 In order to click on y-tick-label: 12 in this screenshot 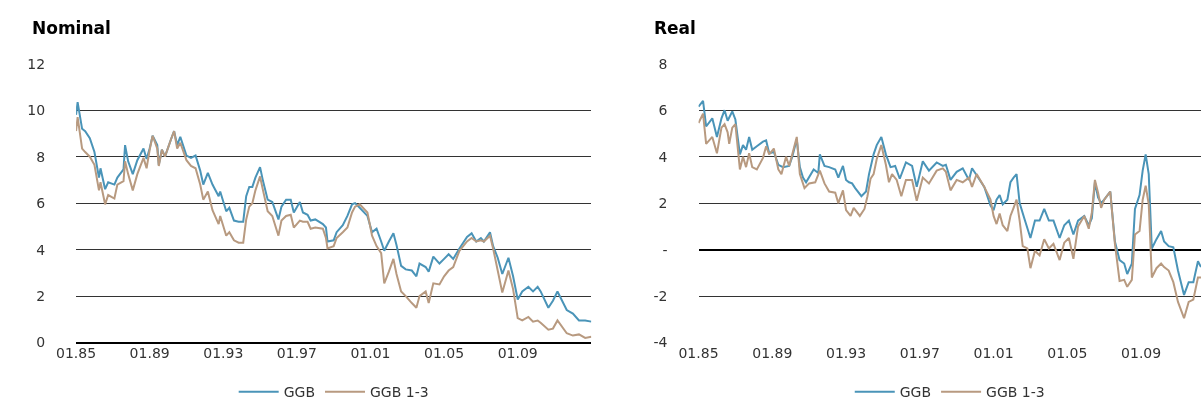, I will do `click(36, 63)`.